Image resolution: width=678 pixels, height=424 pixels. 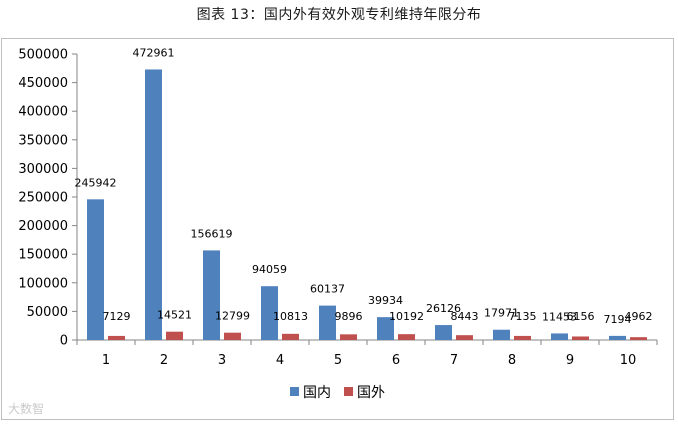 I want to click on y-tick-label: 300000, so click(x=43, y=169).